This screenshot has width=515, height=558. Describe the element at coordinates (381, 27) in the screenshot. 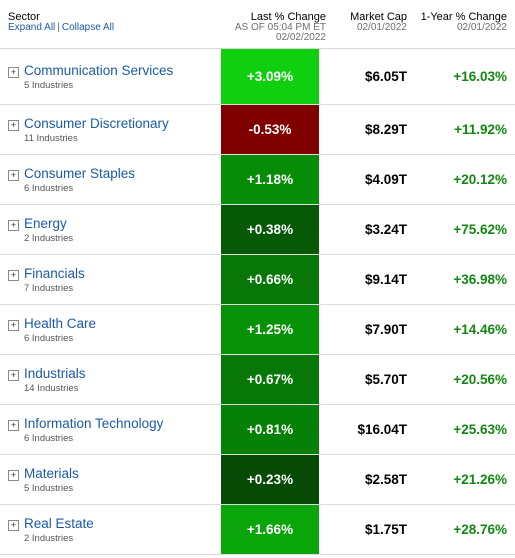

I see `market-cap-date: 02/01/2022` at that location.